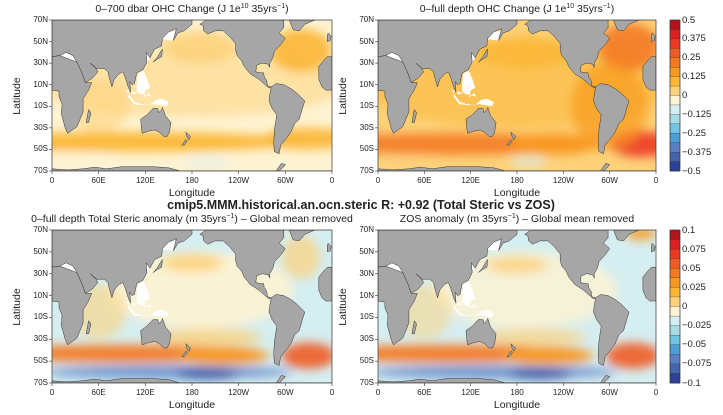 The image size is (723, 415). What do you see at coordinates (398, 94) in the screenshot?
I see `land-africa` at bounding box center [398, 94].